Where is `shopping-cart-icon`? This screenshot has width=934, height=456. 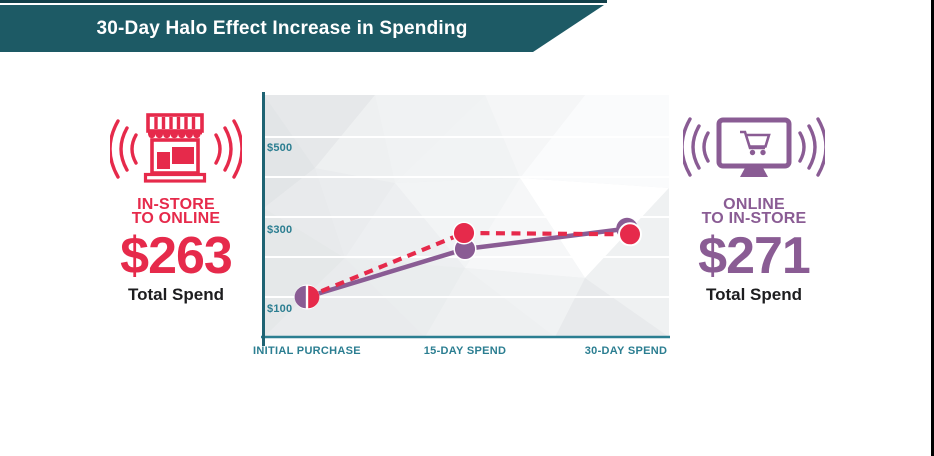
shopping-cart-icon is located at coordinates (755, 140).